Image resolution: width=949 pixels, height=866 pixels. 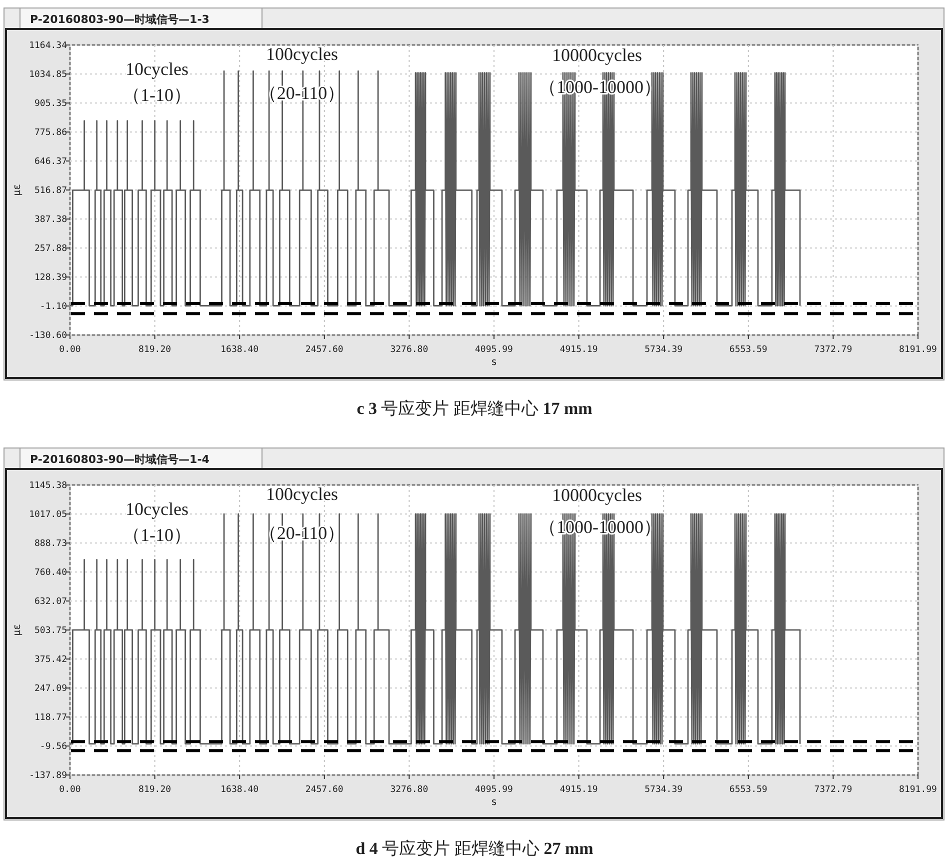 What do you see at coordinates (50, 133) in the screenshot?
I see `y-tick-label: 775.86` at bounding box center [50, 133].